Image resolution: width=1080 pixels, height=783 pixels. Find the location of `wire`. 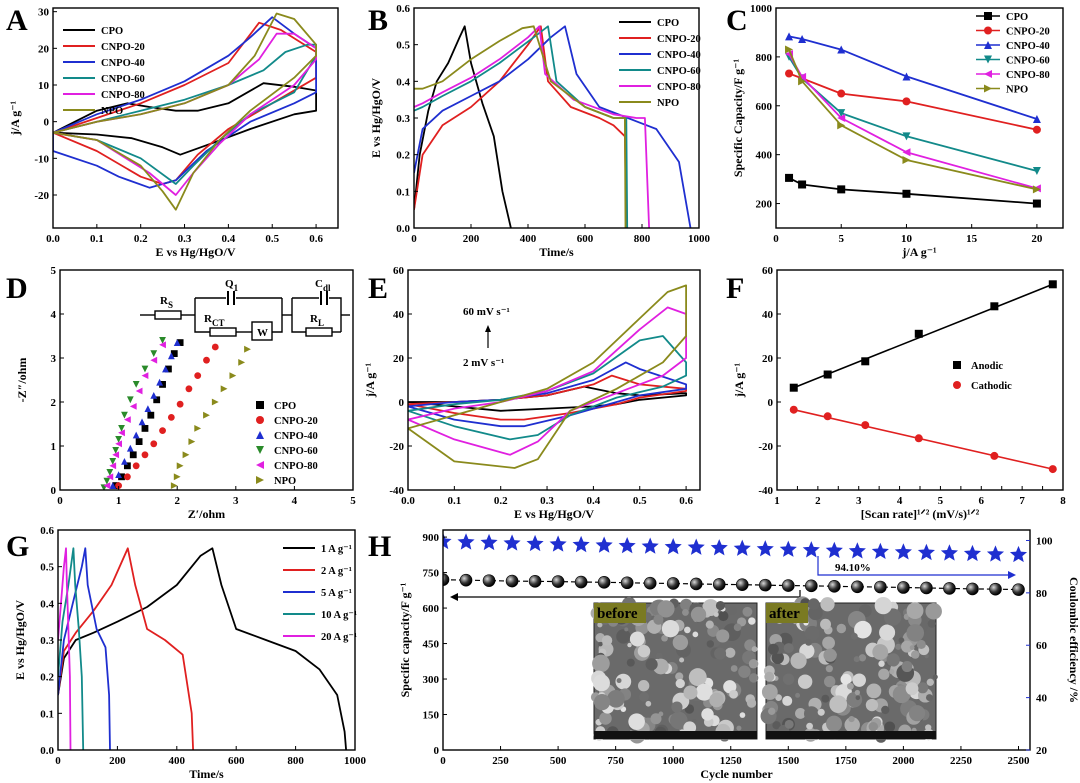

wire is located at coordinates (277, 315).